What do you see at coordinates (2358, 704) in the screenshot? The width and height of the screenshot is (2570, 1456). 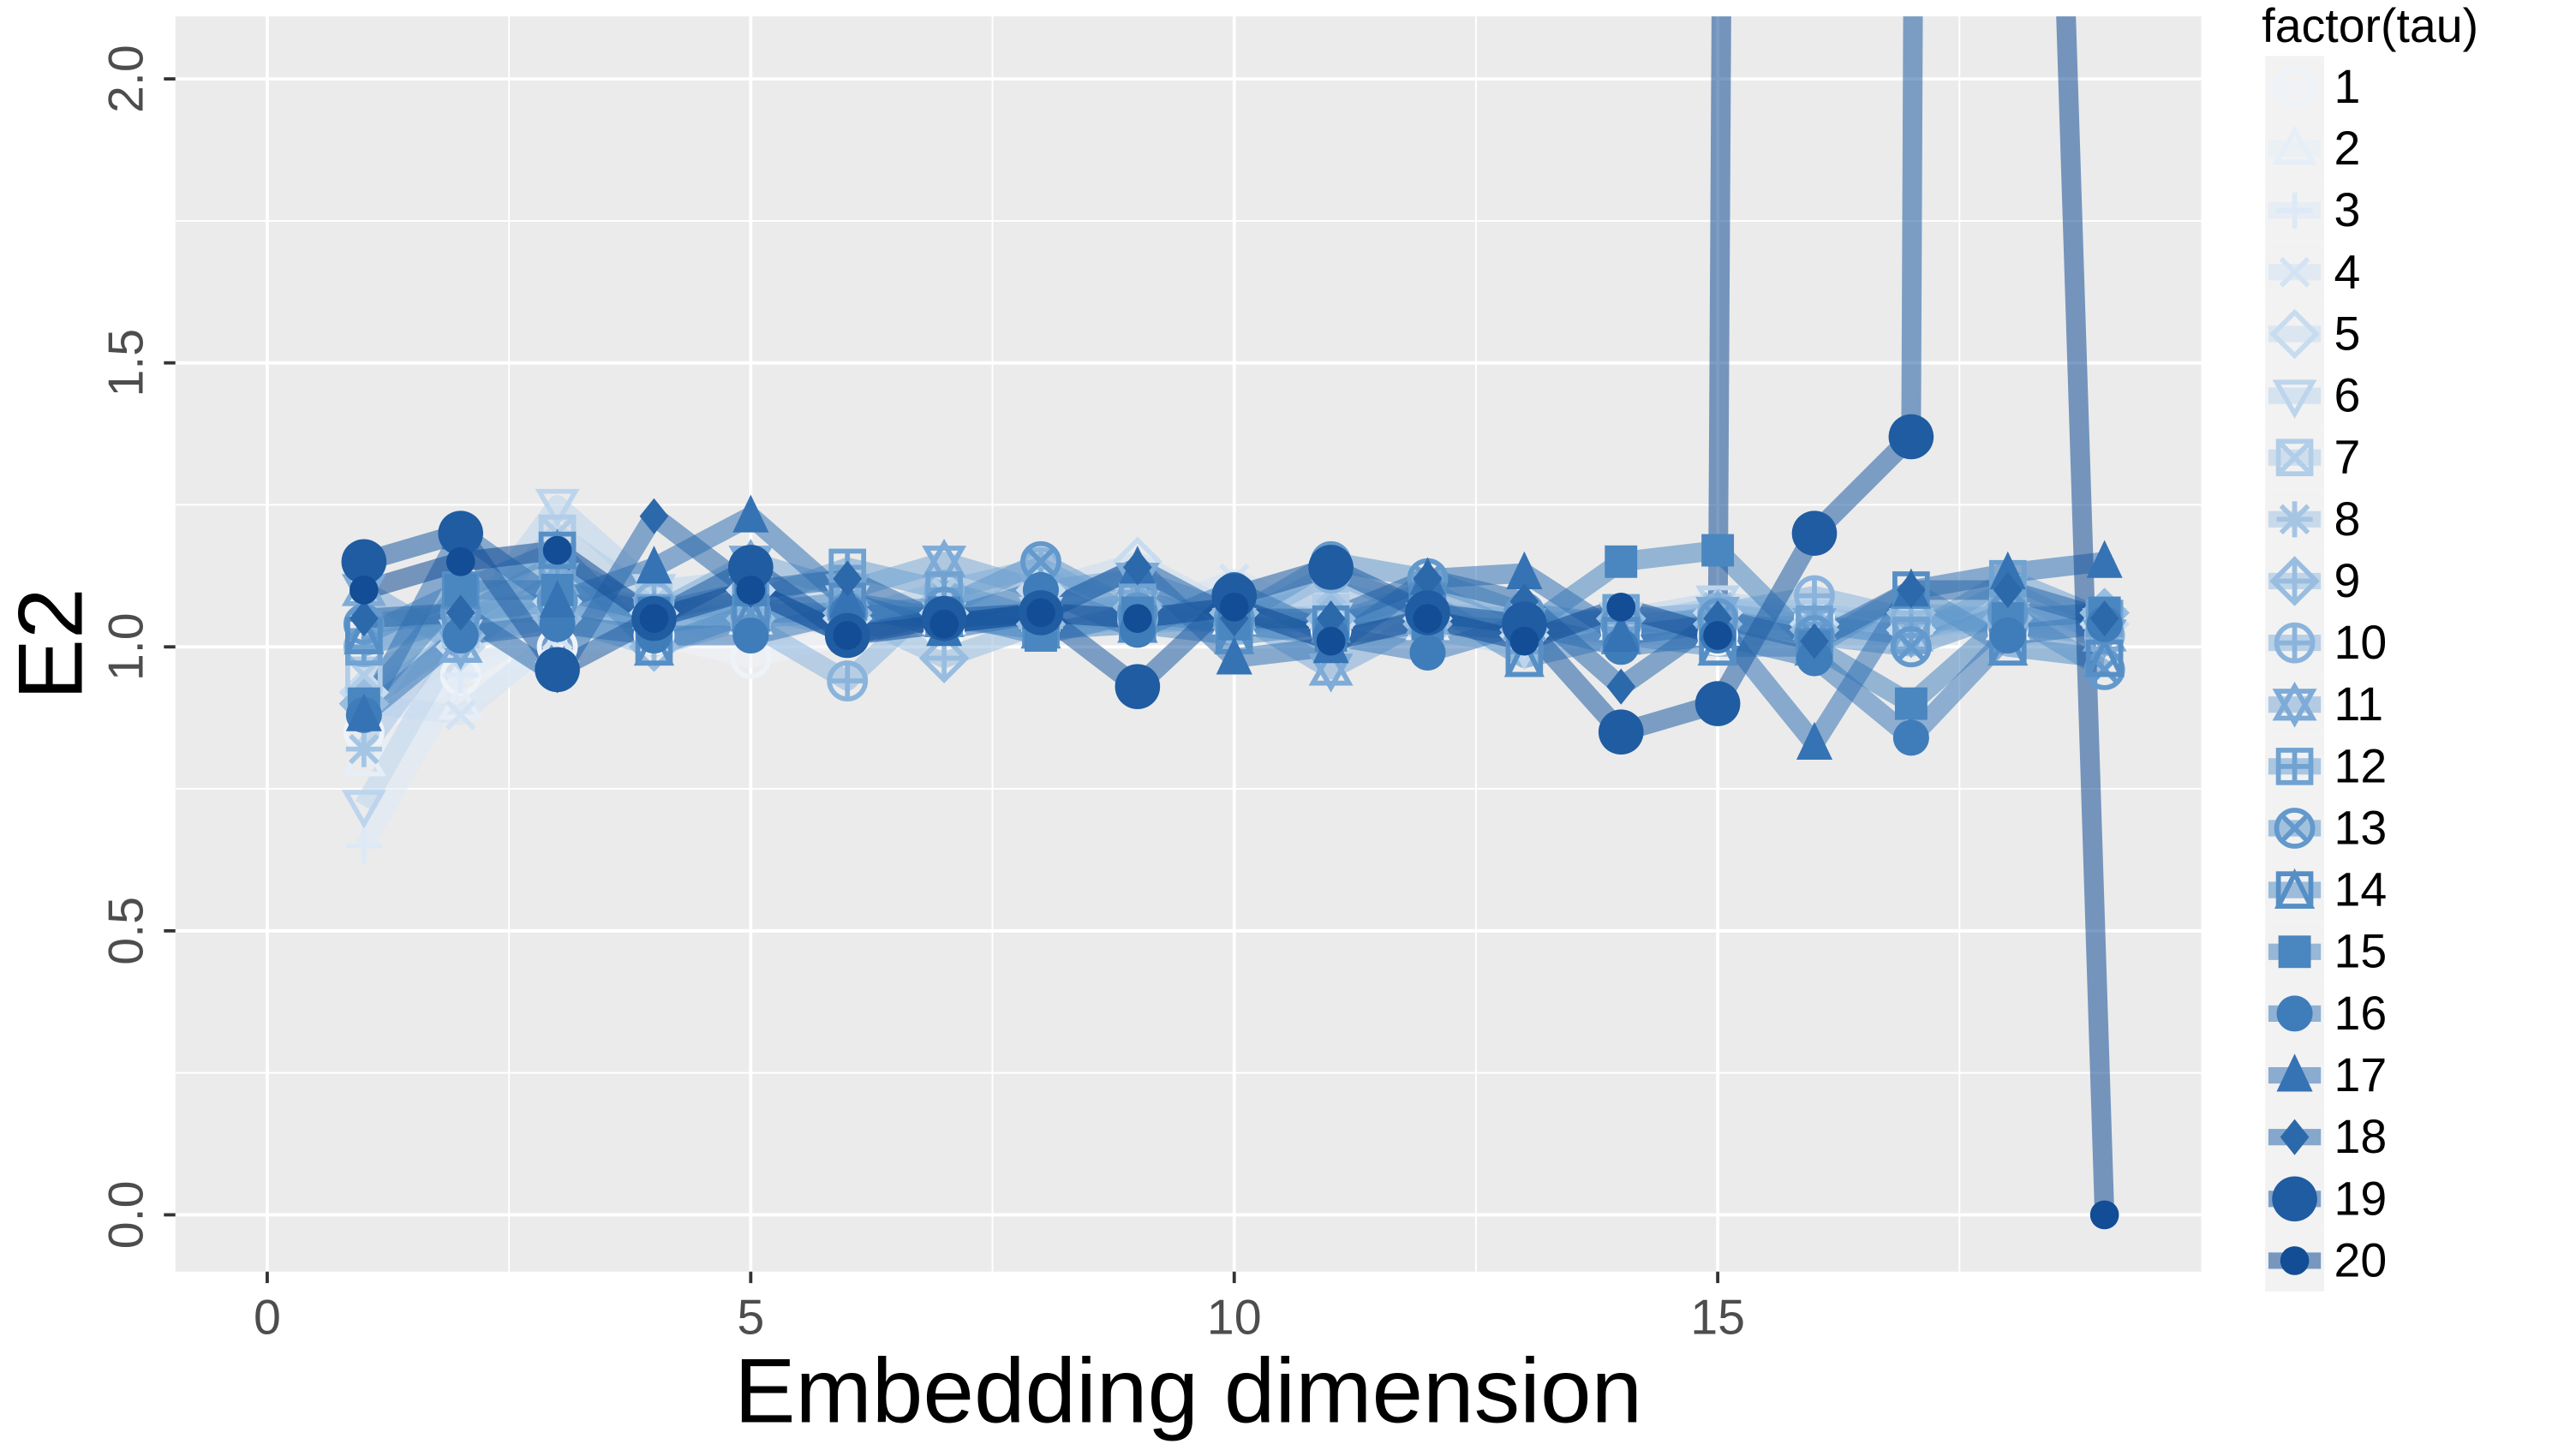 I see `legend-label: 11` at bounding box center [2358, 704].